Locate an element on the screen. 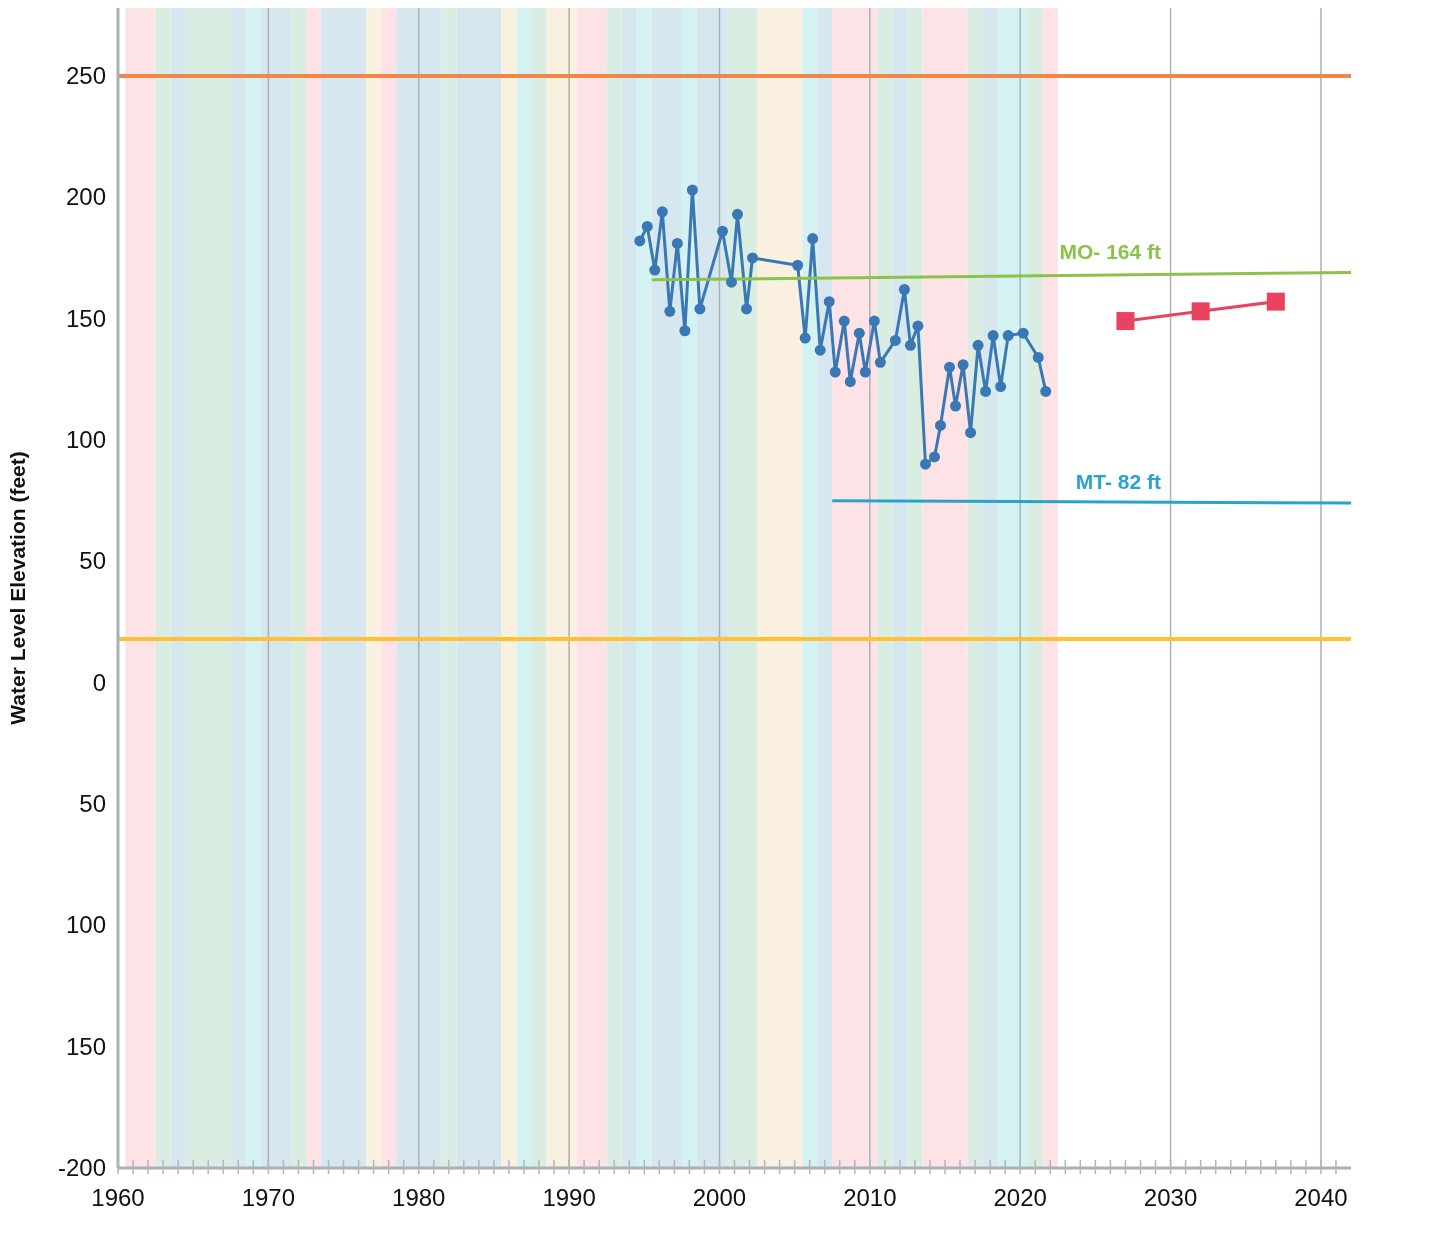  series-label: MT- 82 ft is located at coordinates (1118, 482).